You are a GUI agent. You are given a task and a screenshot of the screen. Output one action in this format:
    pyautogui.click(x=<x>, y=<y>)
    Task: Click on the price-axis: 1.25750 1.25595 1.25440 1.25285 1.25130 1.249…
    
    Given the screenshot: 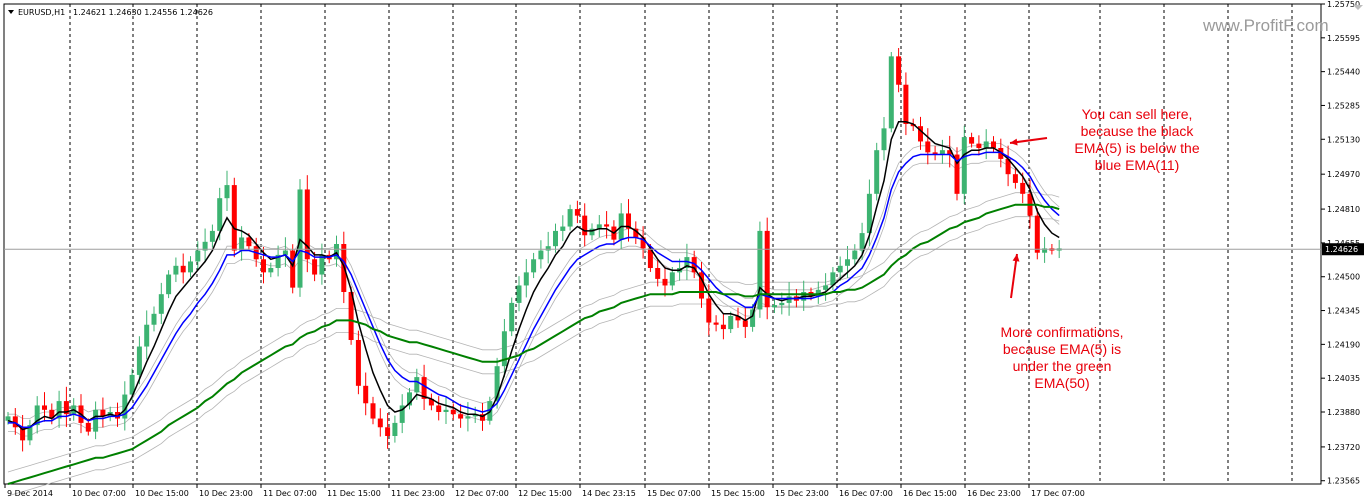 What is the action you would take?
    pyautogui.click(x=1340, y=243)
    